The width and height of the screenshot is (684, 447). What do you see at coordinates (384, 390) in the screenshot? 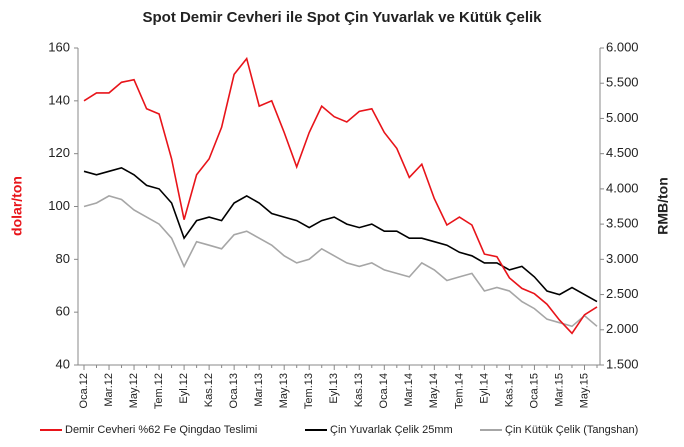
I see `x-tick-label: Oca.14` at bounding box center [384, 390].